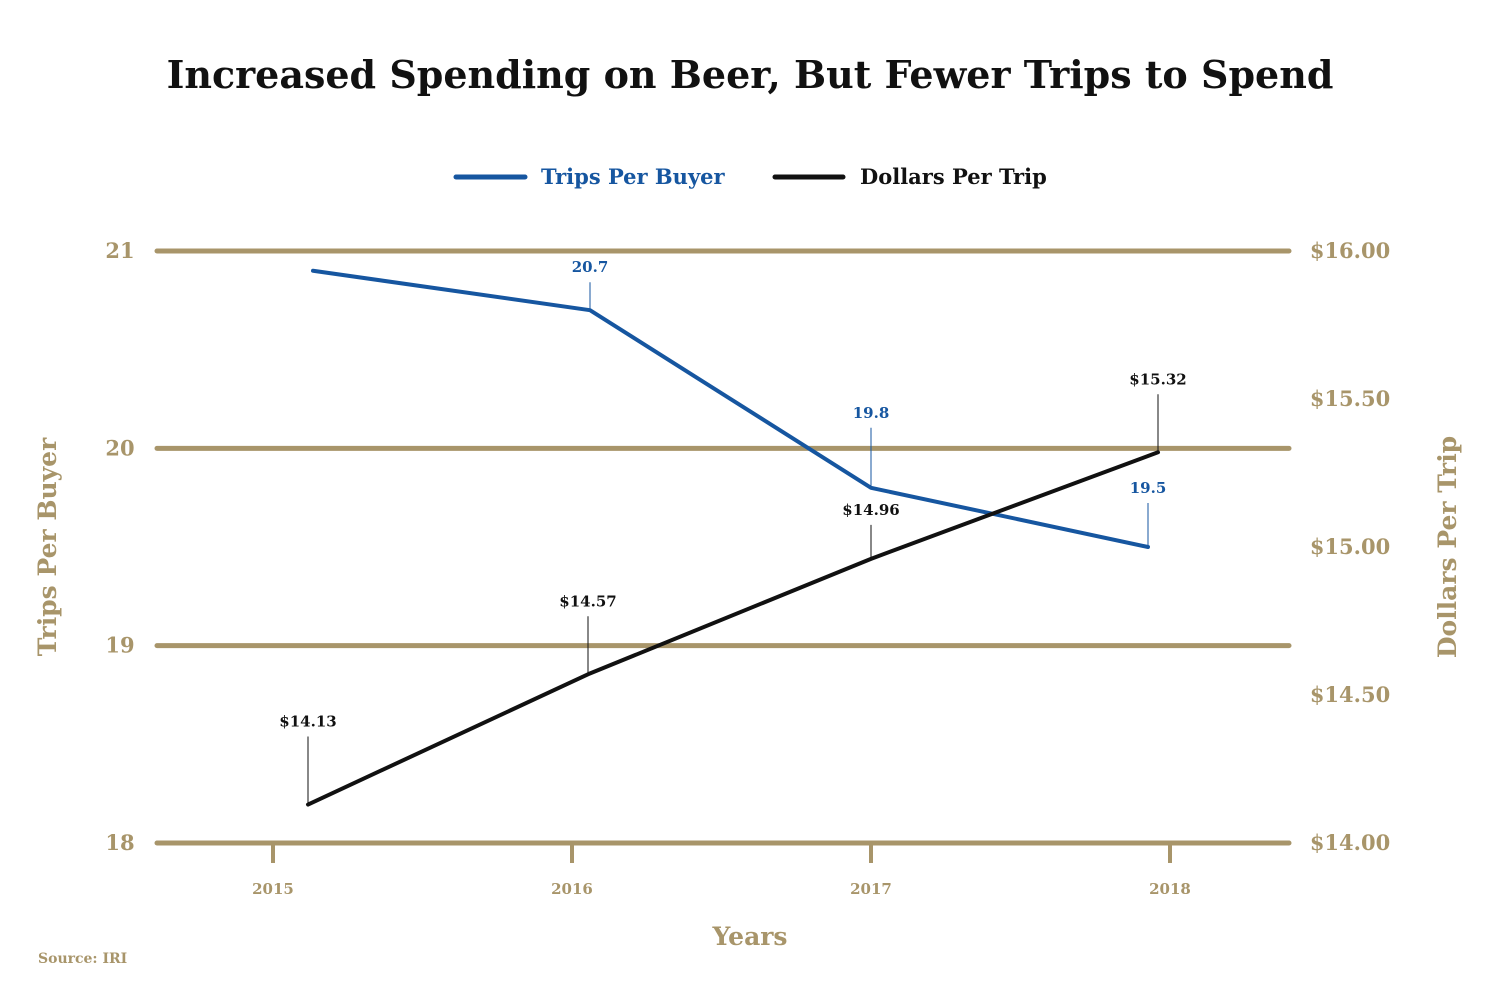  I want to click on data-label: $15.32, so click(1157, 379).